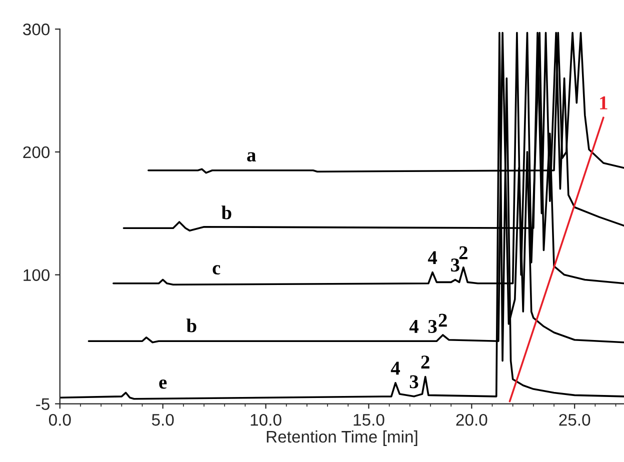  Describe the element at coordinates (604, 103) in the screenshot. I see `annotation: 1` at that location.